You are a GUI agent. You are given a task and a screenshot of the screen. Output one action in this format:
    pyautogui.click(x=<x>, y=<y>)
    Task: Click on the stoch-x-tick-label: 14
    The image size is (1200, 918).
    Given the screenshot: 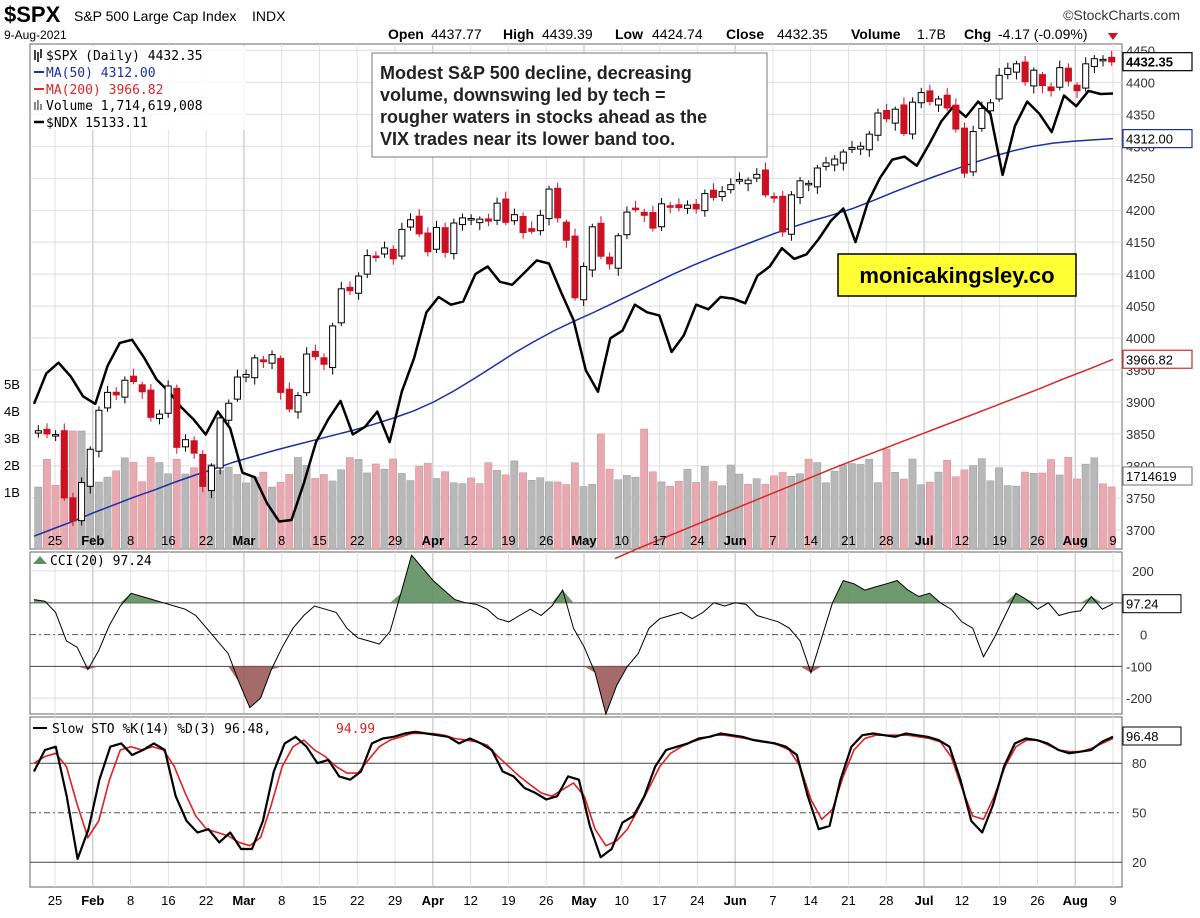 What is the action you would take?
    pyautogui.click(x=810, y=900)
    